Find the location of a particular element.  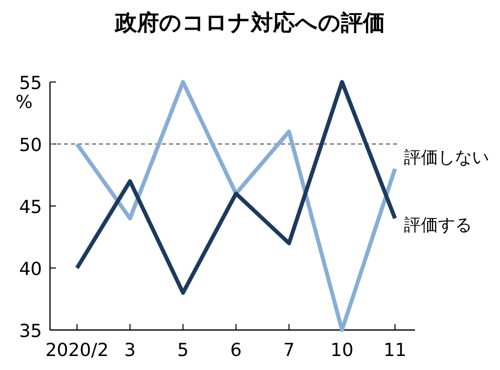

y-tick-label: 55 is located at coordinates (30, 83).